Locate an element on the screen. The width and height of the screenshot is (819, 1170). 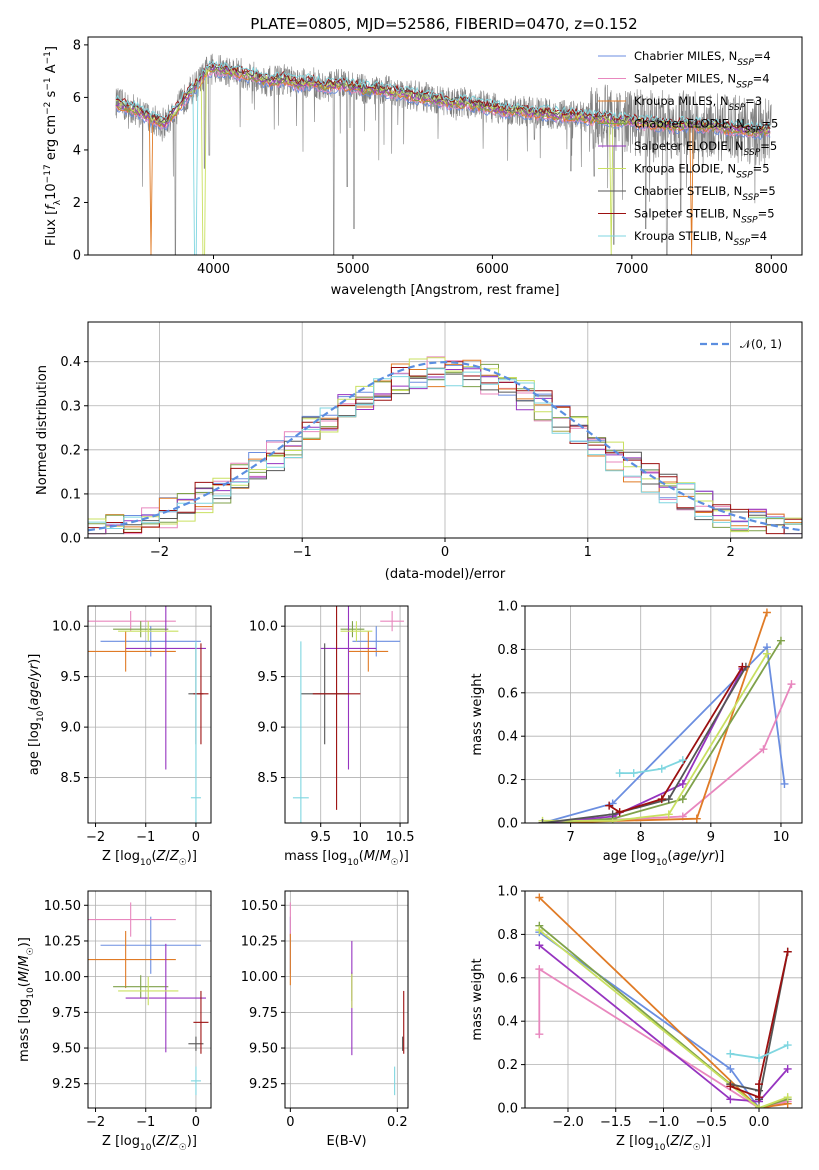
age-vs-z-panel: −2 −1 0 8.5 9.0 9.5 10.0 is located at coordinates (132, 725).